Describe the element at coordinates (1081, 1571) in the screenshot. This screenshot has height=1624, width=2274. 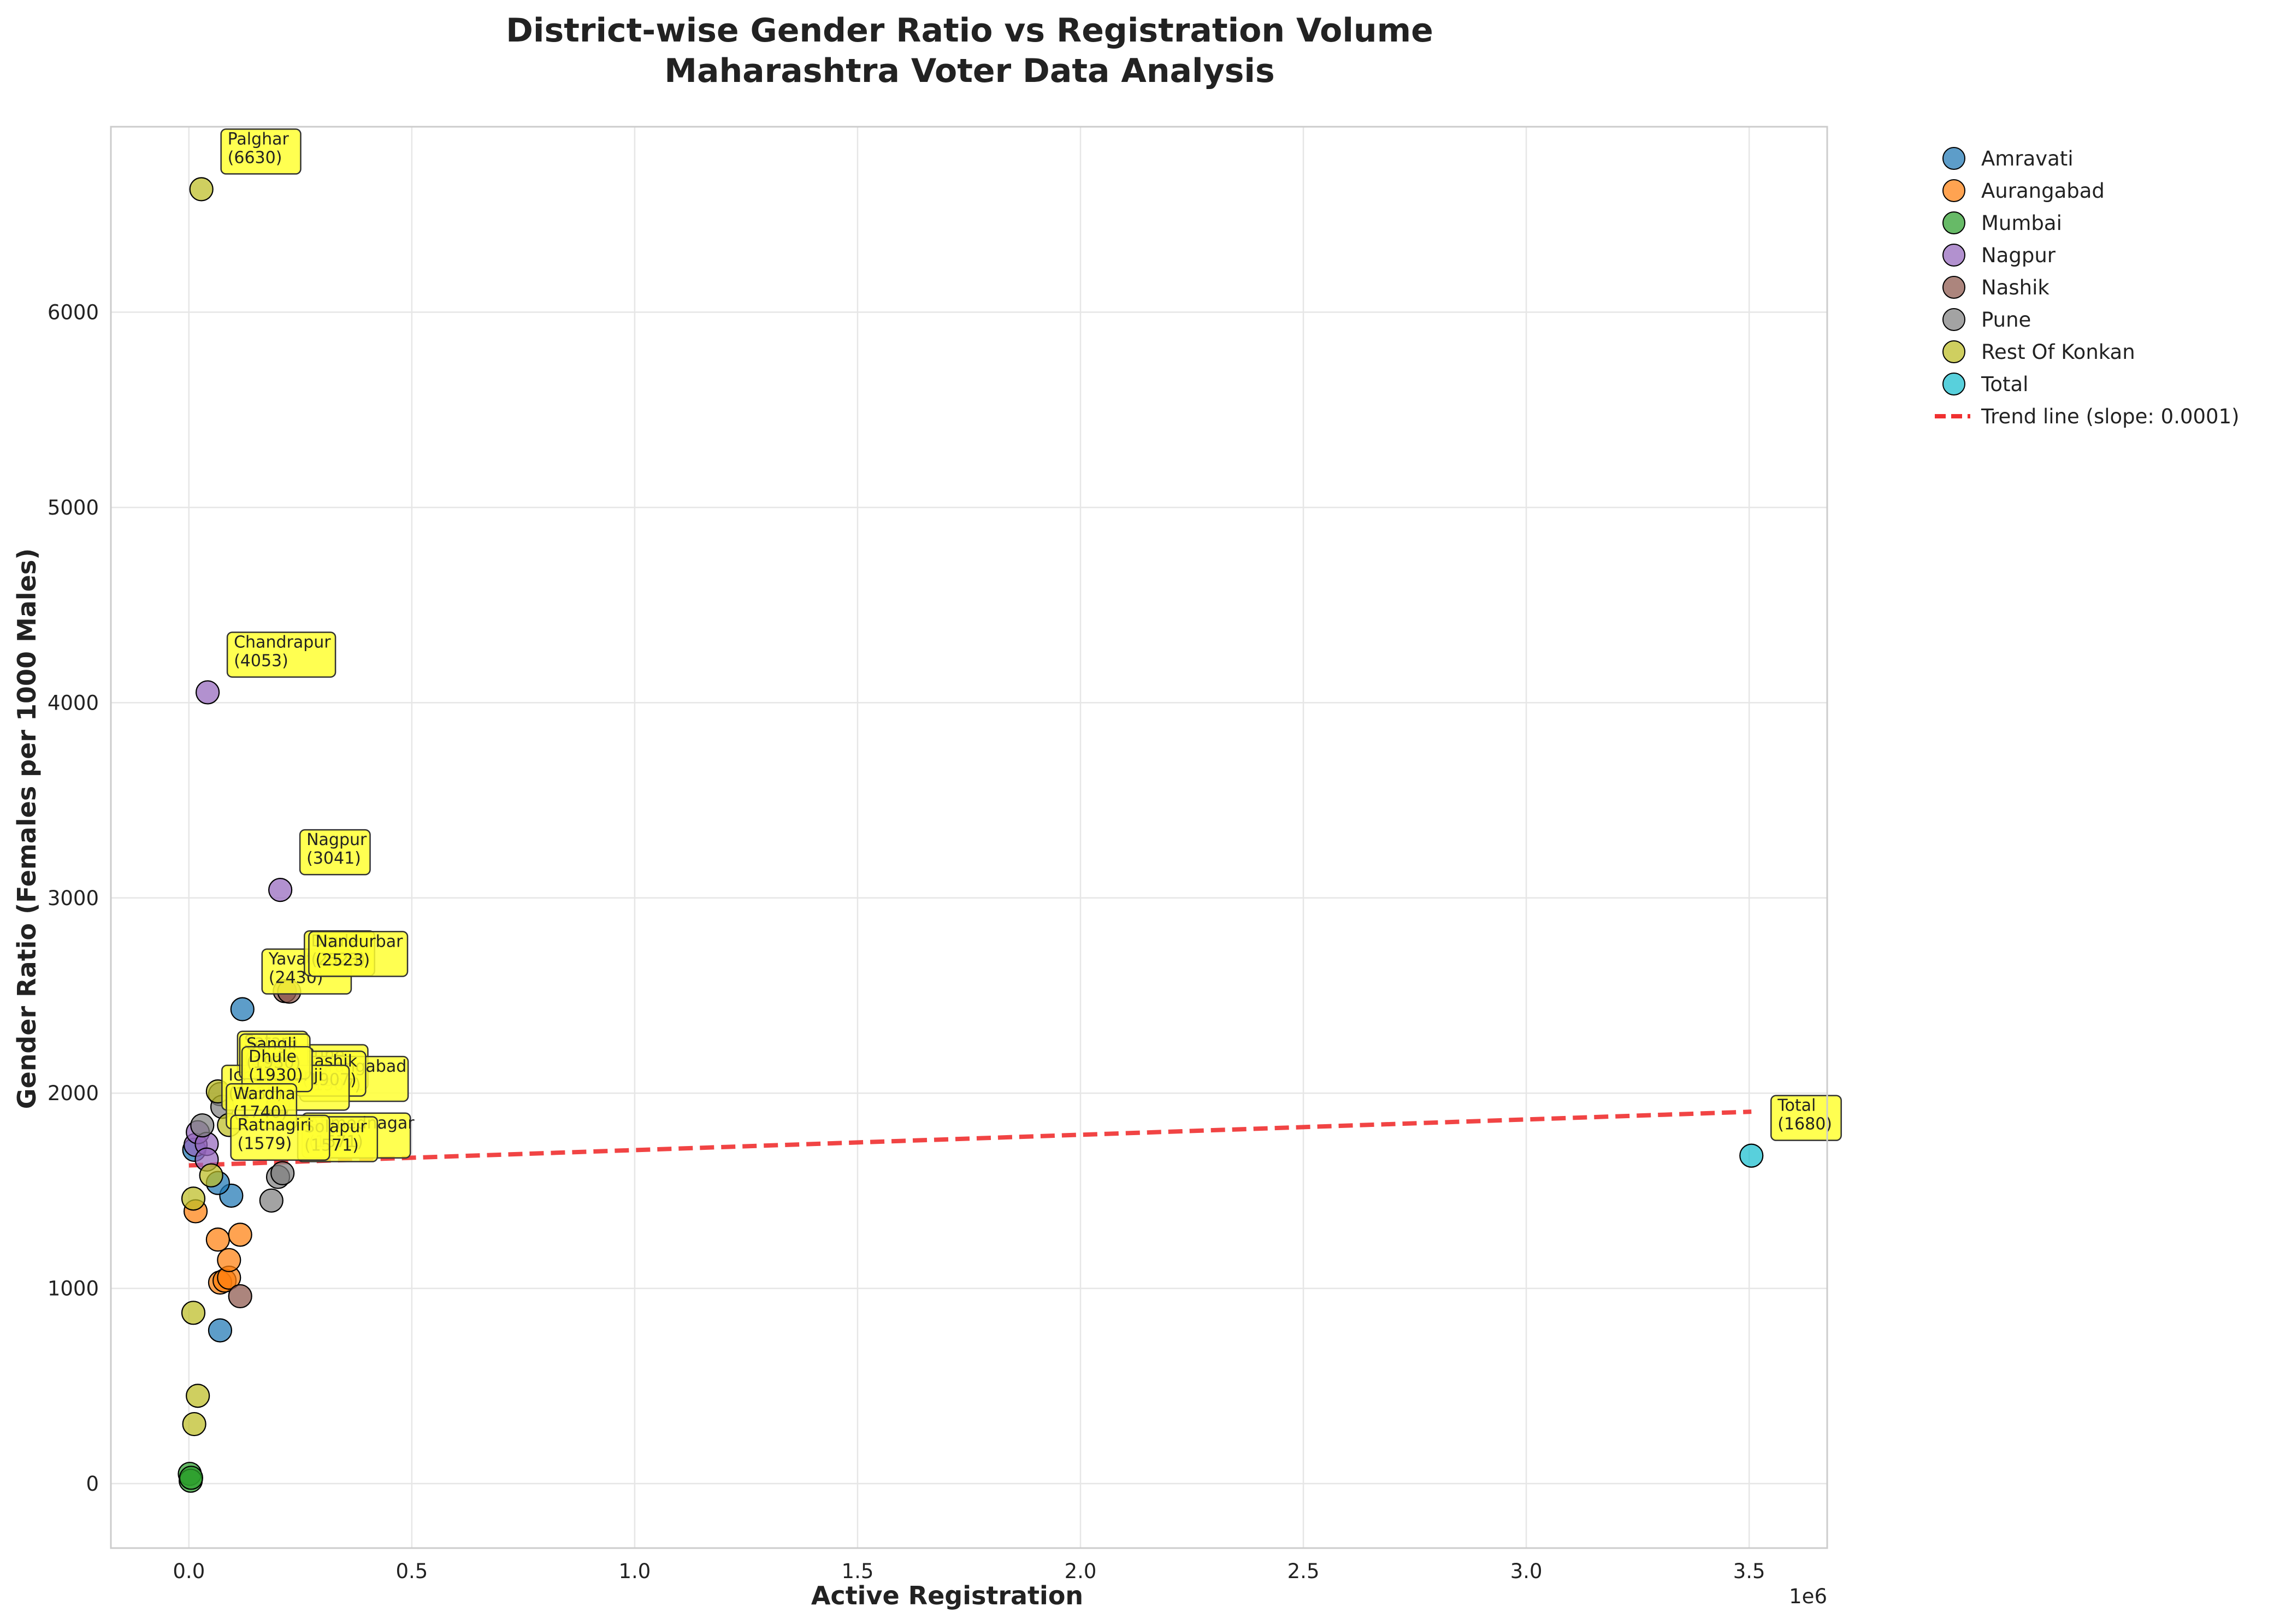
I see `x-tick-label: 2.0` at that location.